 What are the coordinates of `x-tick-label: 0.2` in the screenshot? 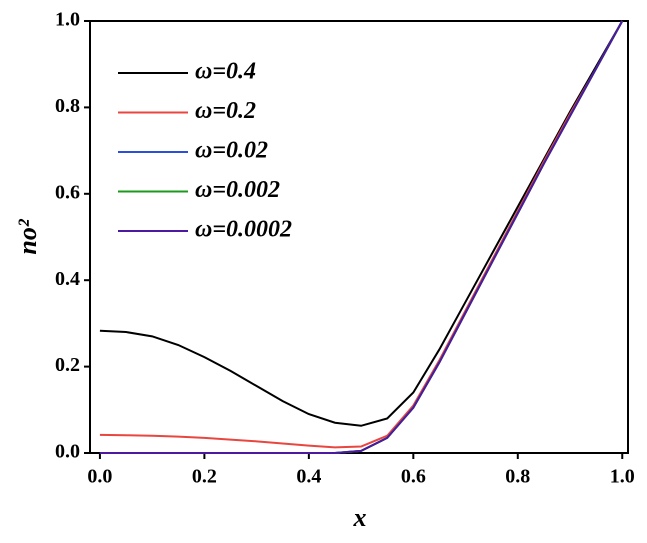 It's located at (204, 477).